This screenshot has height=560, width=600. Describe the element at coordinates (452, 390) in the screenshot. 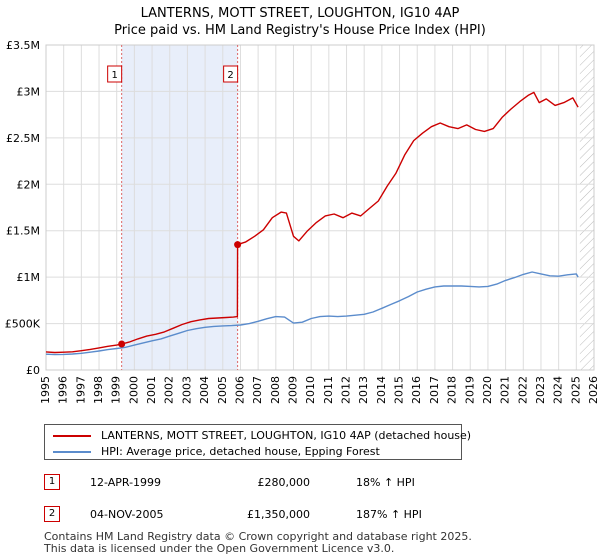

I see `x-tick-label: 2018` at that location.